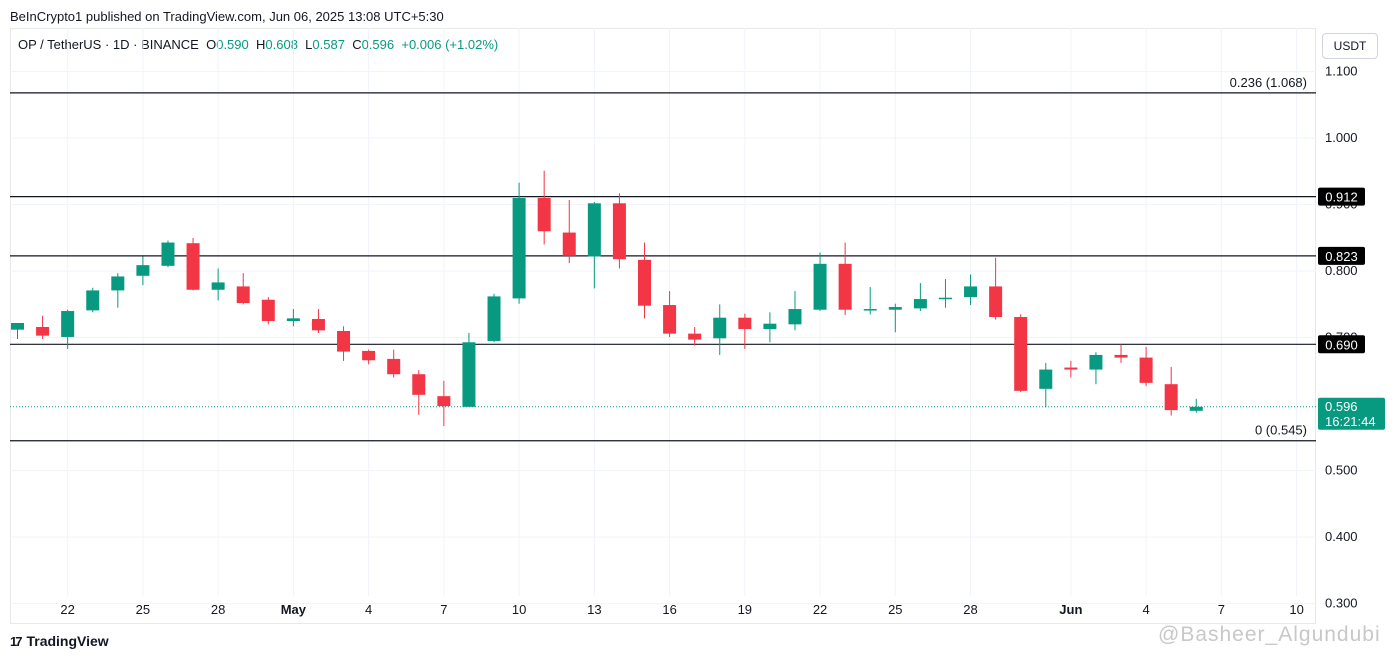 The height and width of the screenshot is (659, 1400). I want to click on close-label: C, so click(357, 44).